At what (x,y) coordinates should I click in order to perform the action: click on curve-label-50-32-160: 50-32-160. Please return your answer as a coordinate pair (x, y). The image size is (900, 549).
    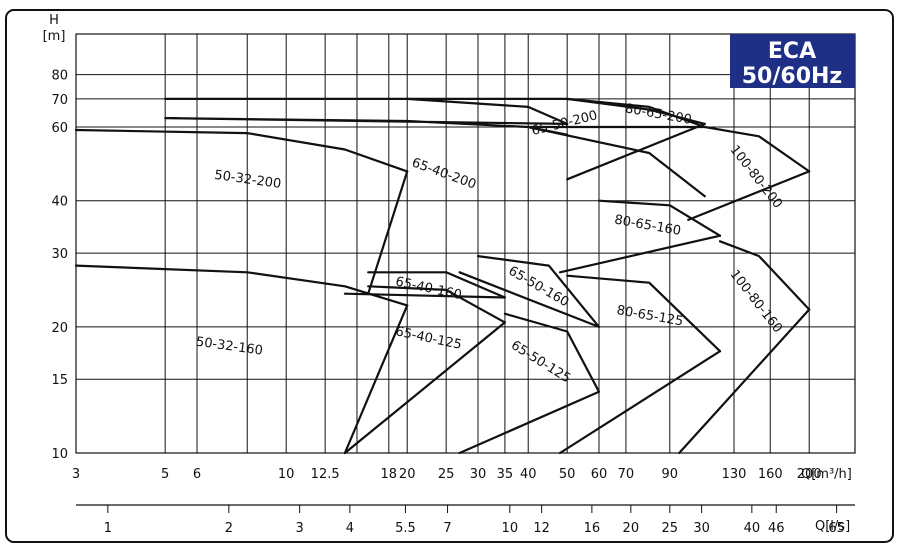
    Looking at the image, I should click on (229, 347).